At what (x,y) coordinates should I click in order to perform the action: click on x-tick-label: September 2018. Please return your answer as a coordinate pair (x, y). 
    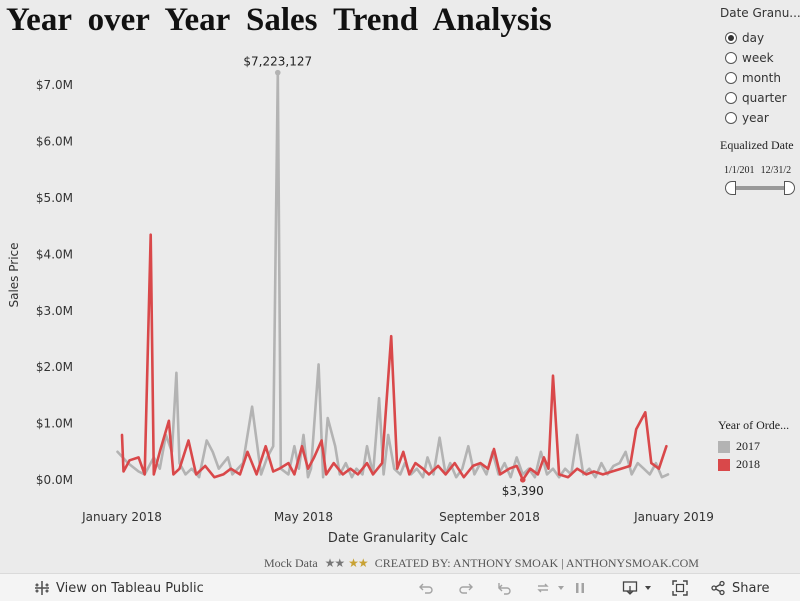
    Looking at the image, I should click on (489, 517).